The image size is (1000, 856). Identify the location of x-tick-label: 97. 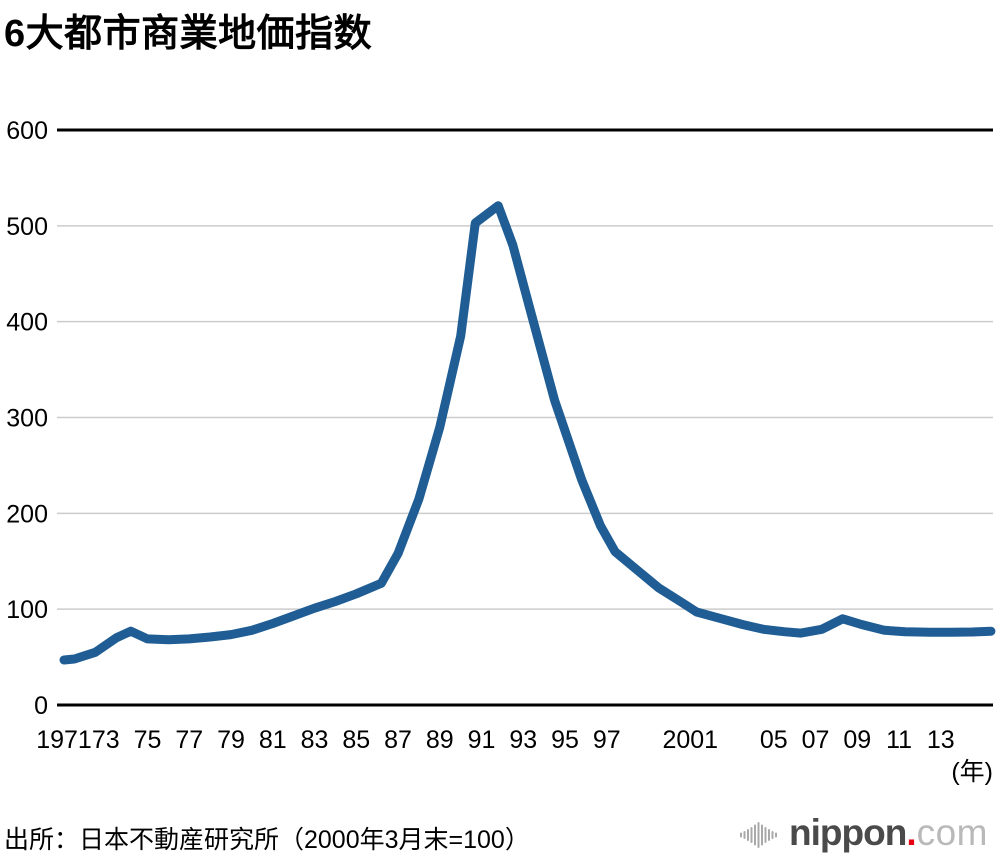
(607, 740).